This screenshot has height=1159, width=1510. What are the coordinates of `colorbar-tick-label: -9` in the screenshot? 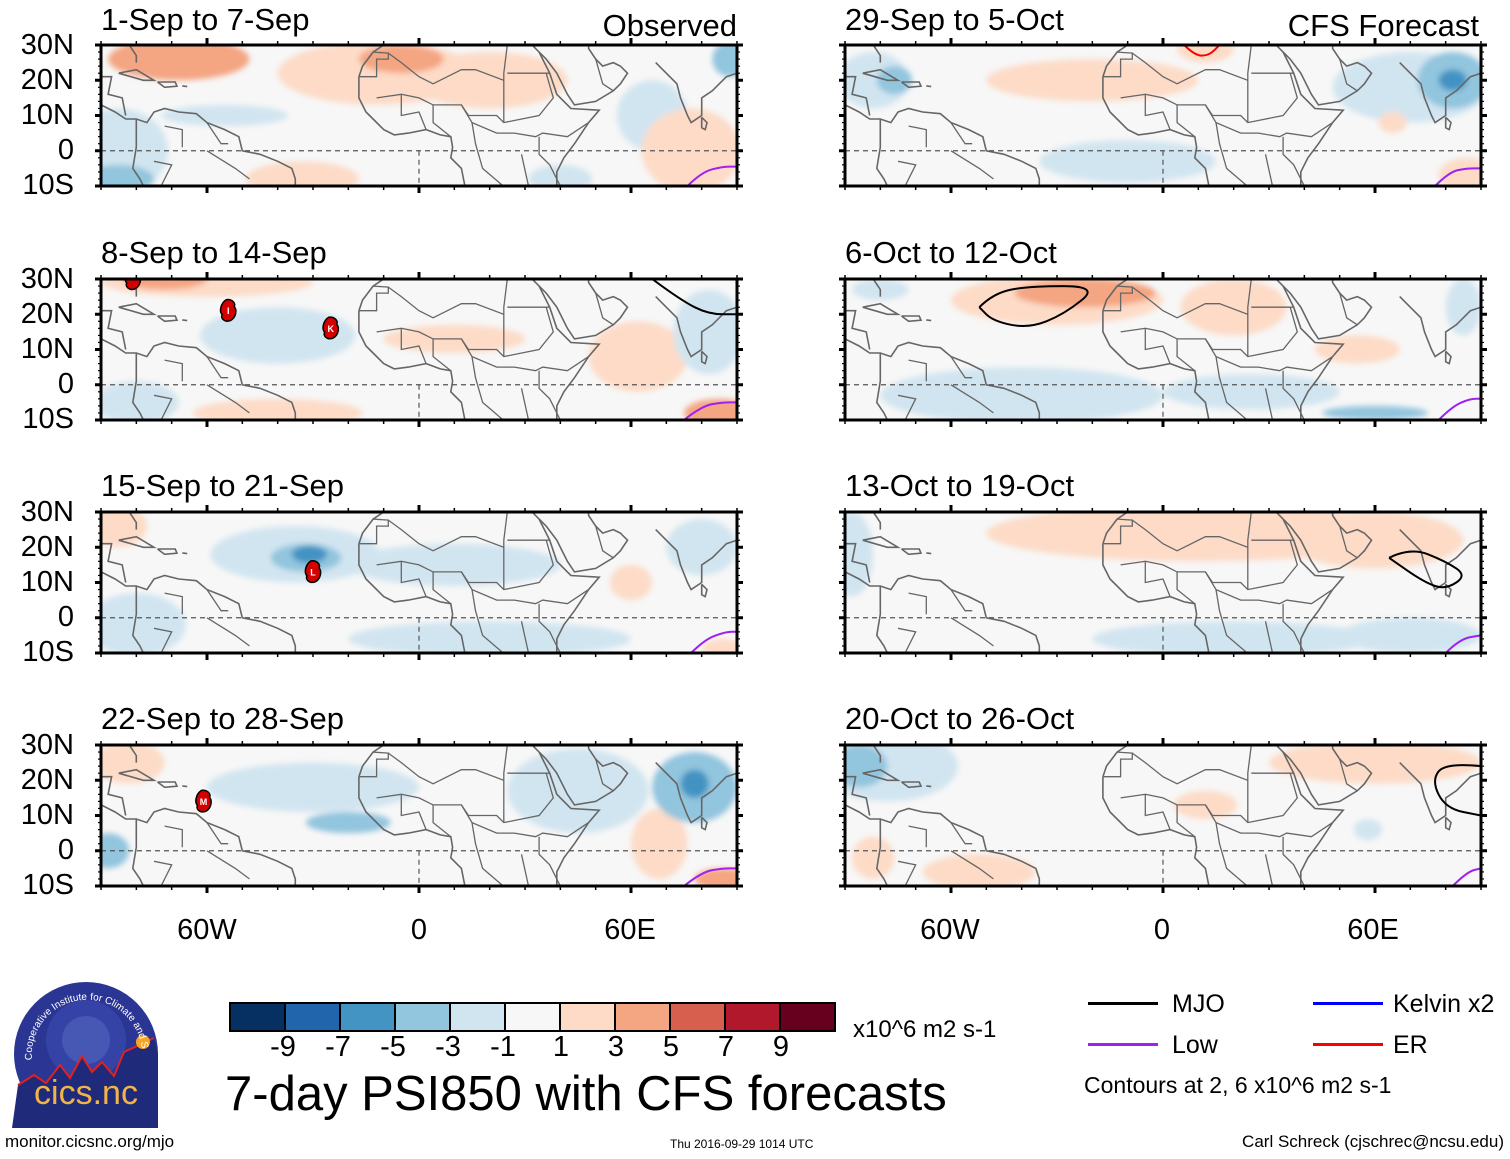 It's located at (283, 1047).